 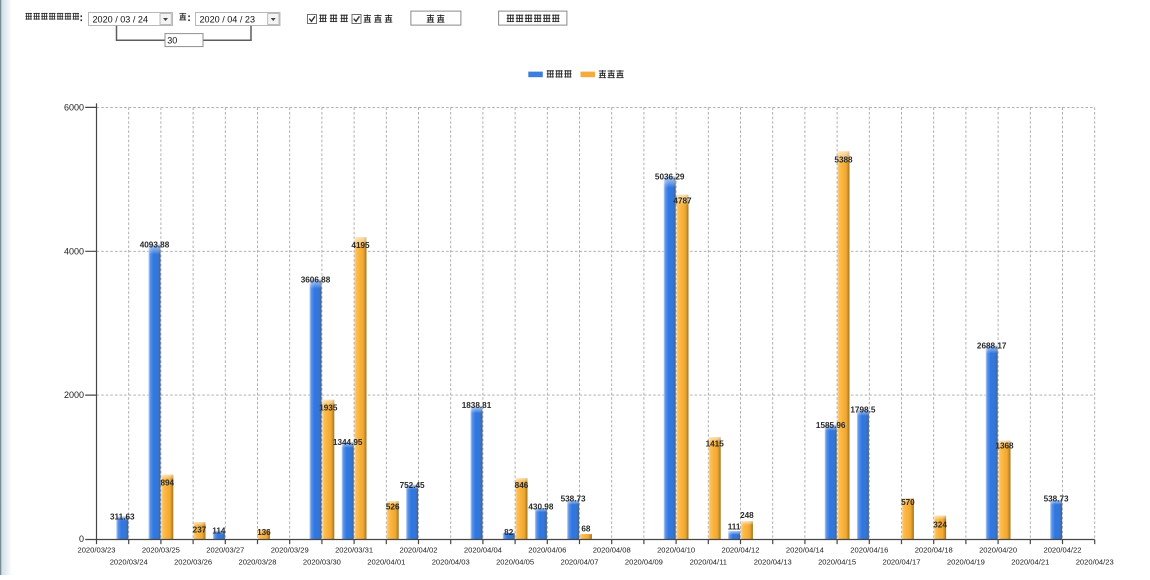 I want to click on svg-text: 4000, so click(x=74, y=251).